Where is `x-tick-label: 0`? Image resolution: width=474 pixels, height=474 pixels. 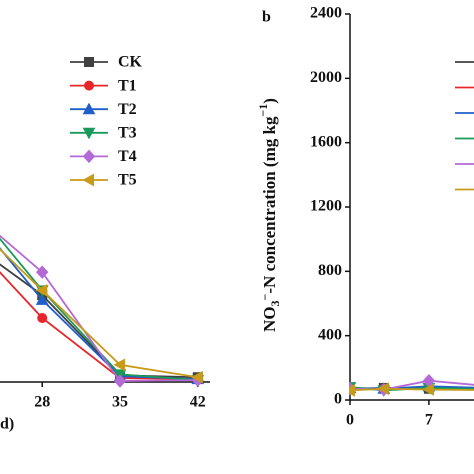 x-tick-label: 0 is located at coordinates (350, 420).